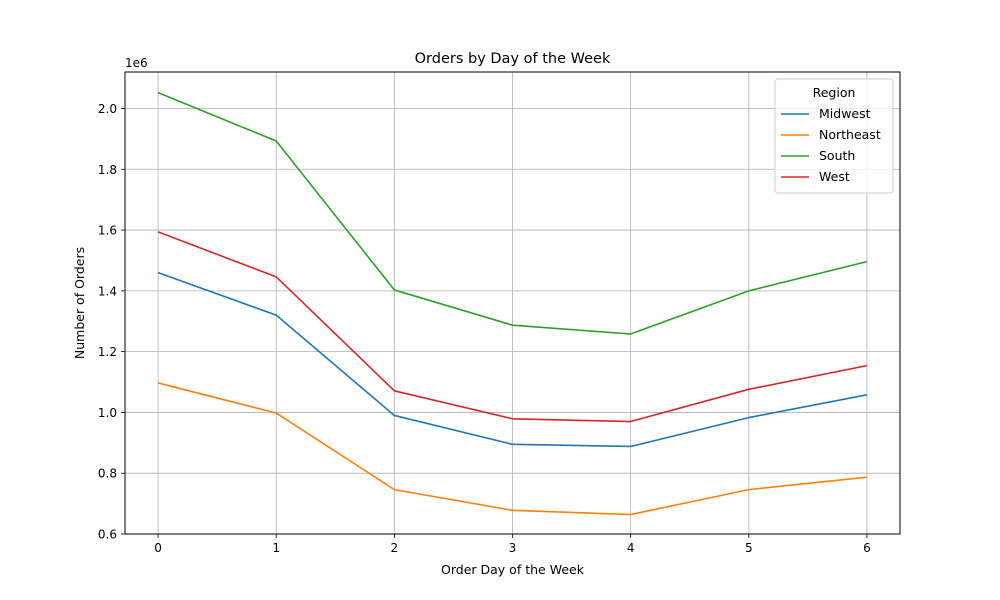 This screenshot has height=600, width=1000. I want to click on x-tick-label: 4, so click(631, 548).